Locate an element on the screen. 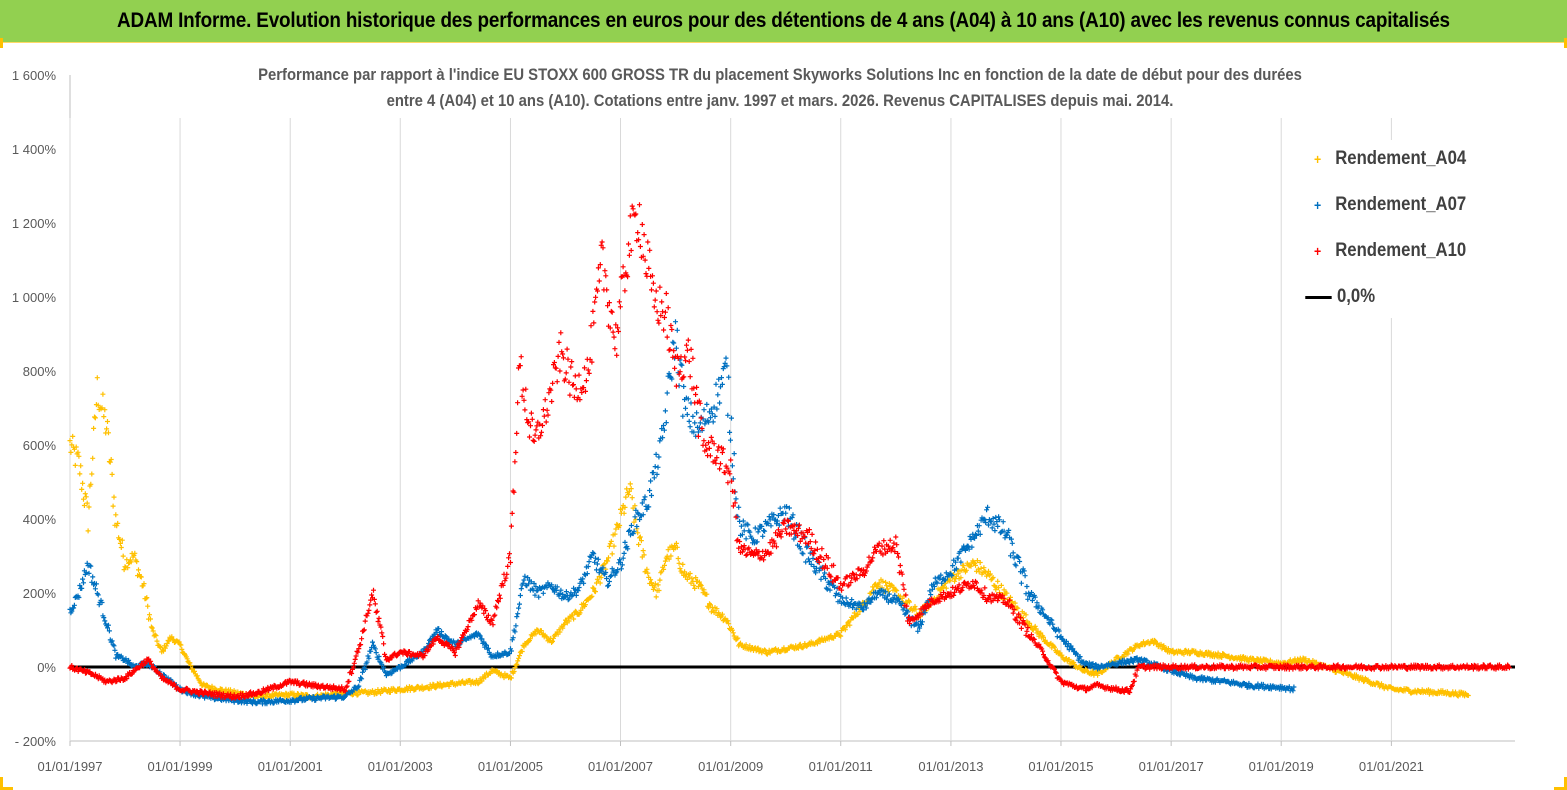 This screenshot has height=790, width=1567. x-tick-label: 01/01/2021 is located at coordinates (1391, 766).